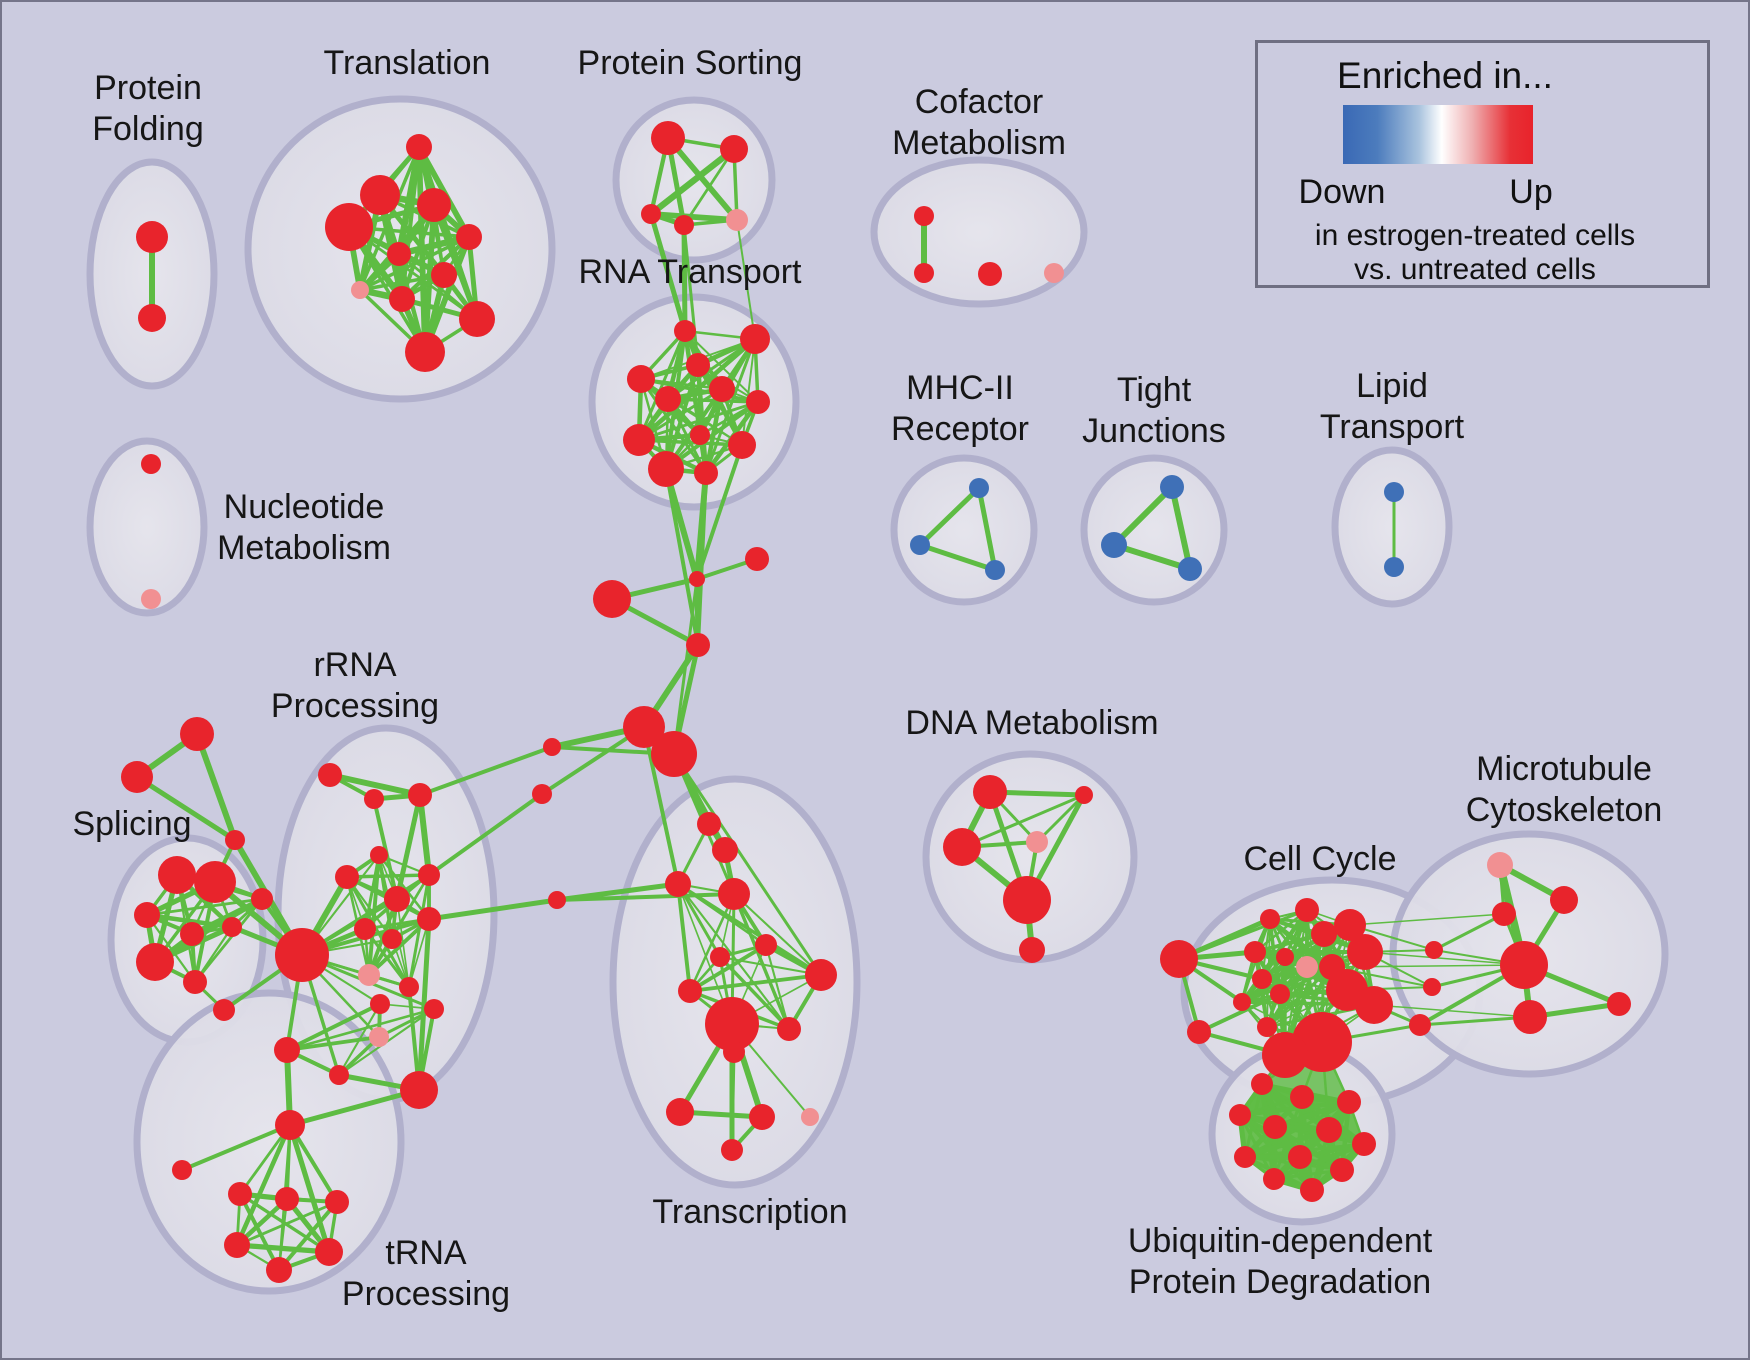  I want to click on node-sp8, so click(262, 899).